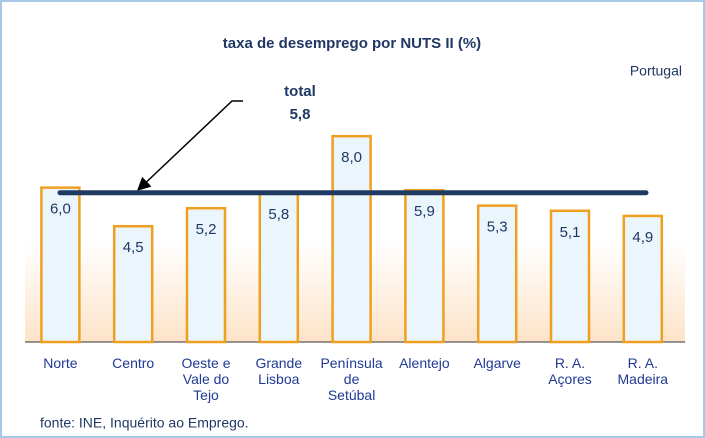 This screenshot has height=438, width=705. What do you see at coordinates (642, 237) in the screenshot?
I see `value-label: 4,9` at bounding box center [642, 237].